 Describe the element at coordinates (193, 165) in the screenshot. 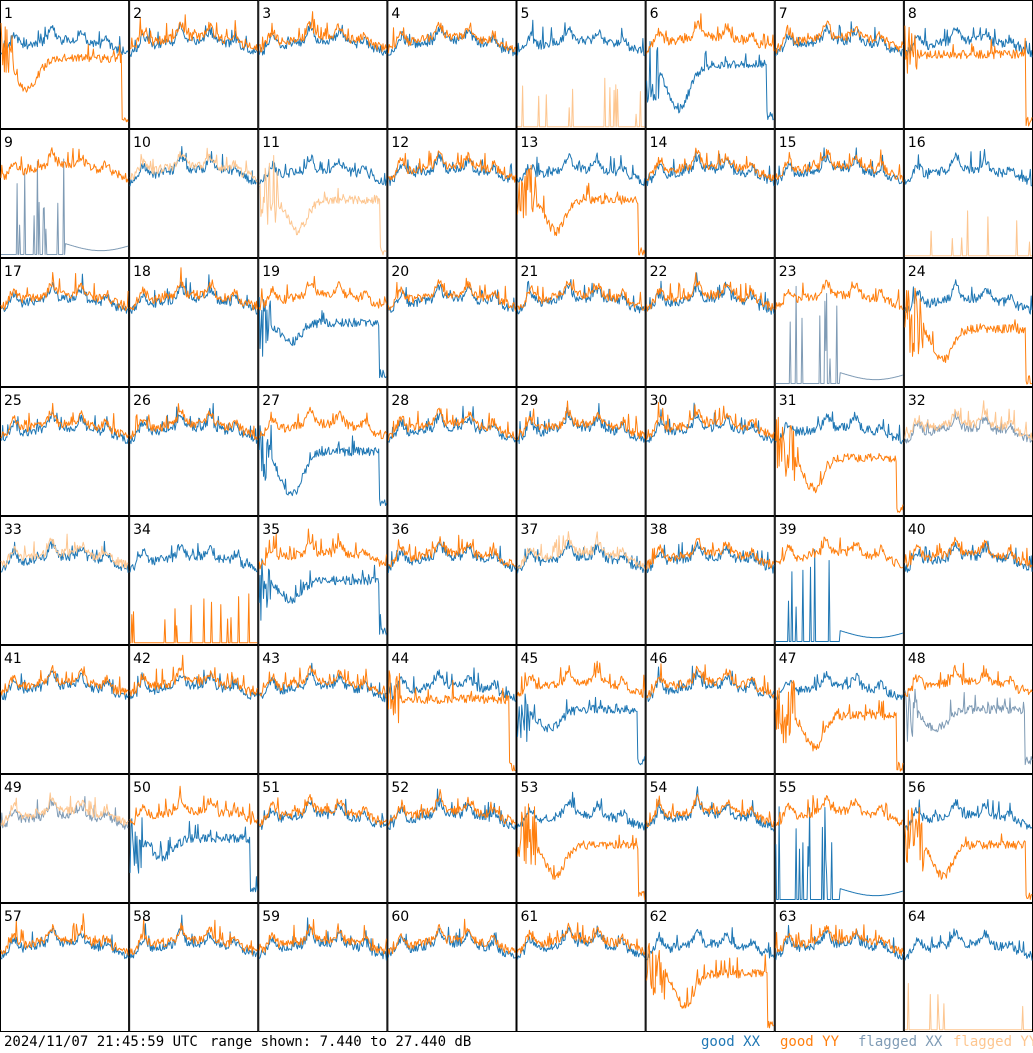

I see `panel-10-yy-line` at that location.